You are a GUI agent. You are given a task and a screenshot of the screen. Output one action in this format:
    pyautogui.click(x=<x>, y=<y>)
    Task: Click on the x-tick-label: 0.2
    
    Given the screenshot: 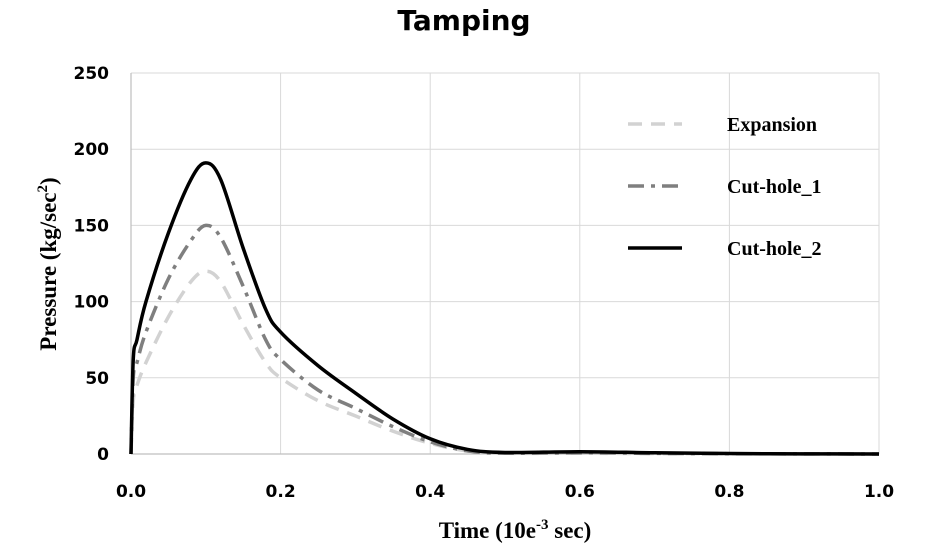 What is the action you would take?
    pyautogui.click(x=281, y=492)
    